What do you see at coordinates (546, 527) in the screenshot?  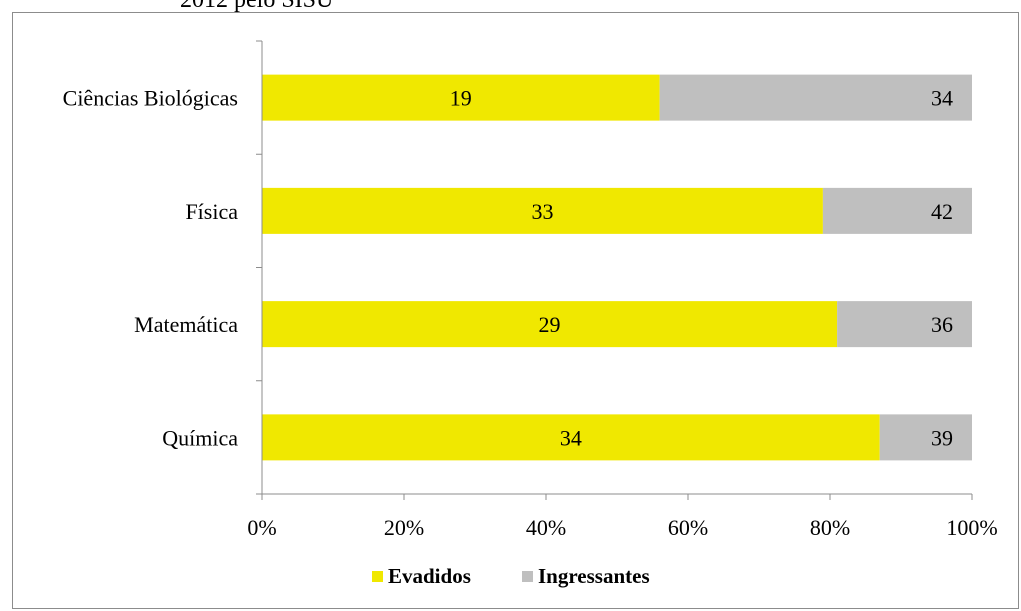 I see `x-tick-label: 40%` at bounding box center [546, 527].